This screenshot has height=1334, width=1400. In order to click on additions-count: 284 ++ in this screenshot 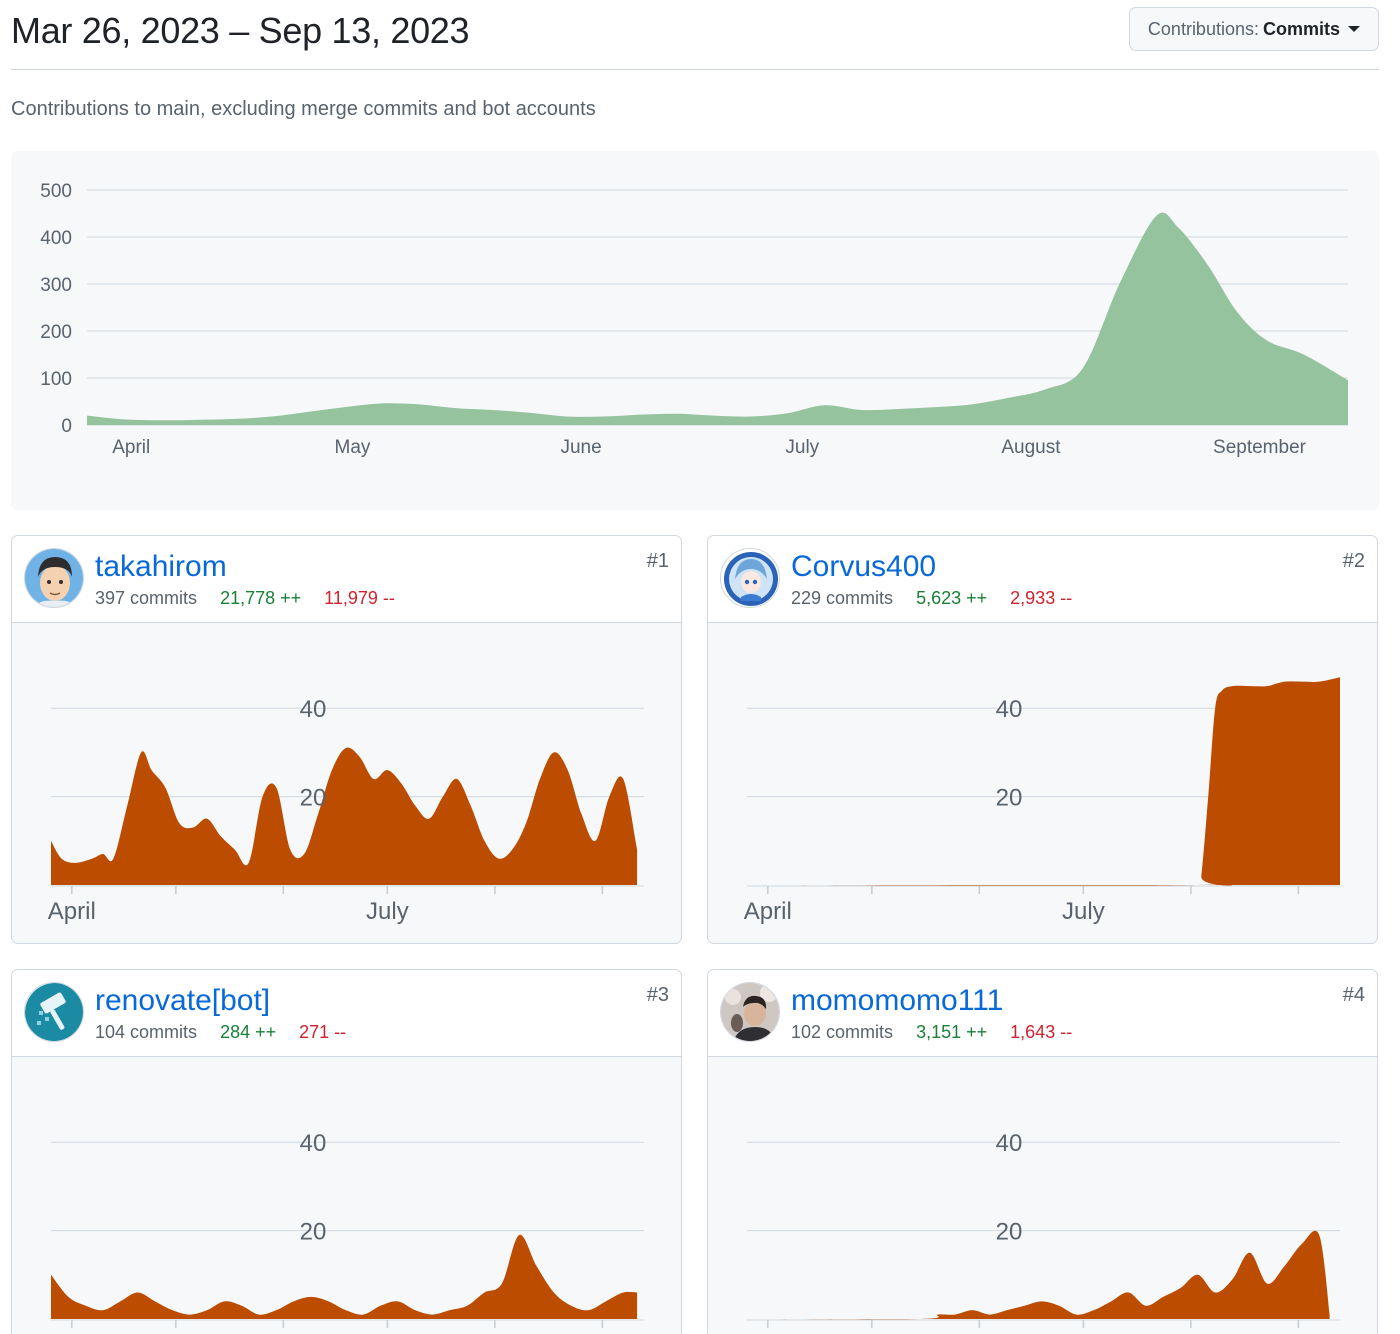, I will do `click(248, 1032)`.